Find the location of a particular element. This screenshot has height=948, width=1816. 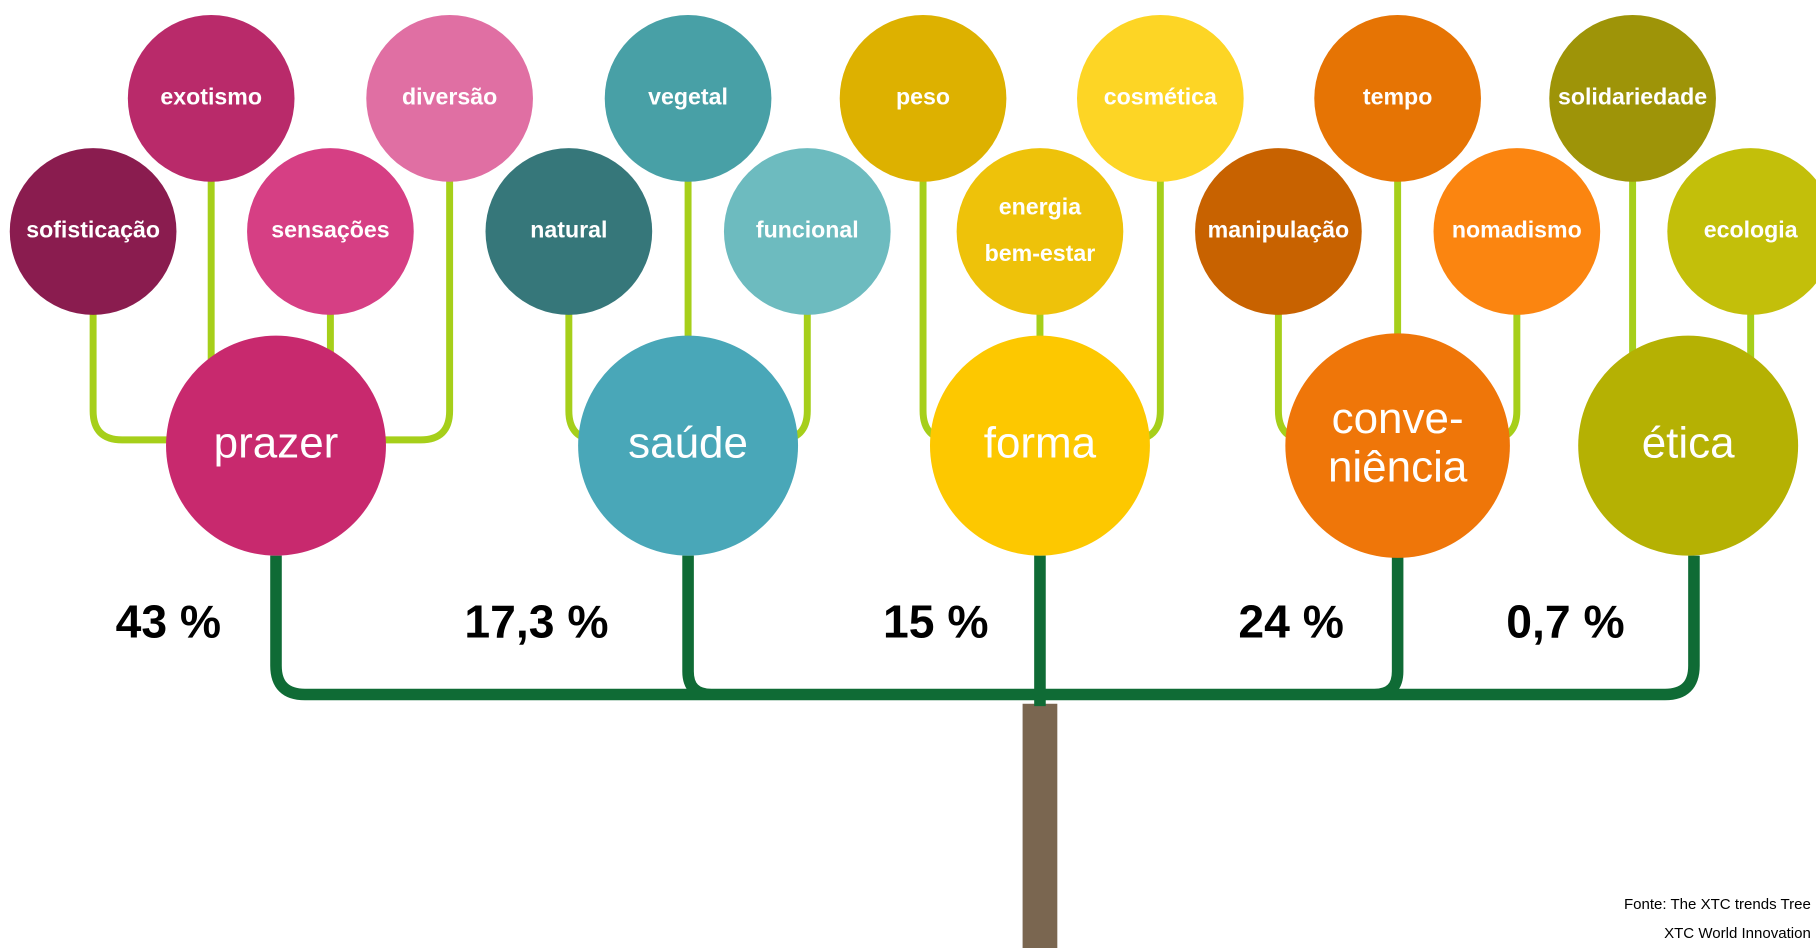

label: exotismo is located at coordinates (211, 96).